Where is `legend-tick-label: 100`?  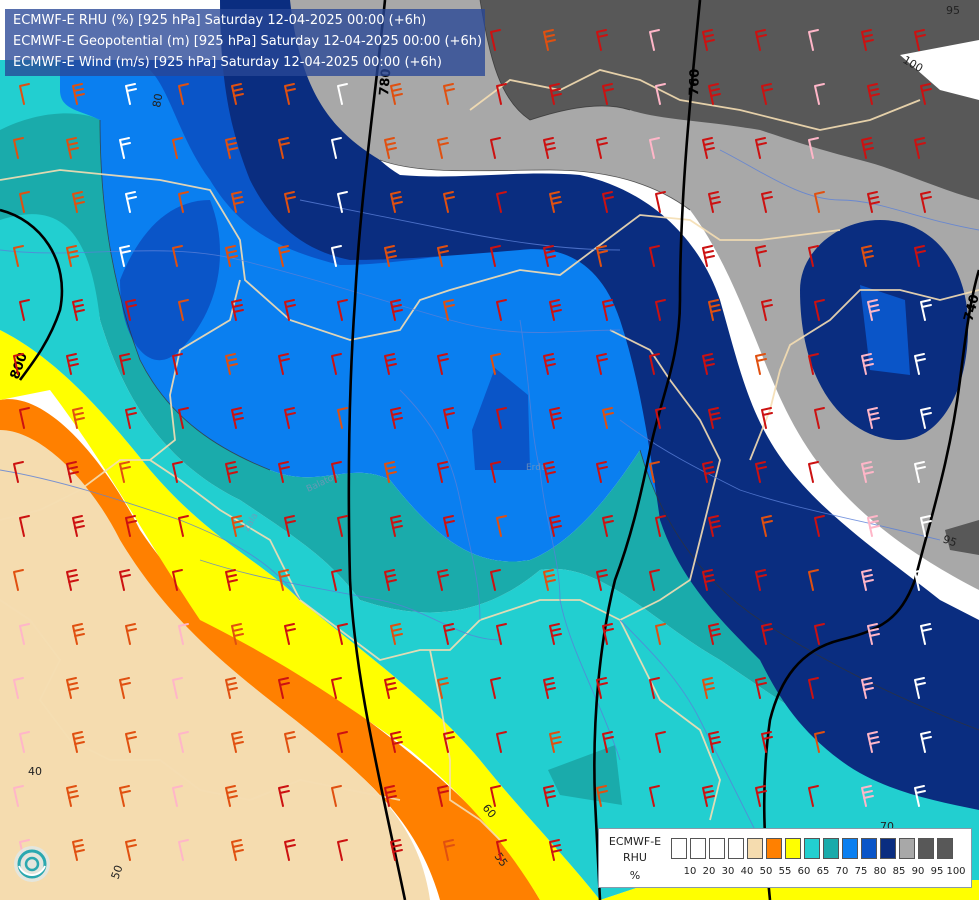
legend-tick-label: 100 is located at coordinates (956, 871).